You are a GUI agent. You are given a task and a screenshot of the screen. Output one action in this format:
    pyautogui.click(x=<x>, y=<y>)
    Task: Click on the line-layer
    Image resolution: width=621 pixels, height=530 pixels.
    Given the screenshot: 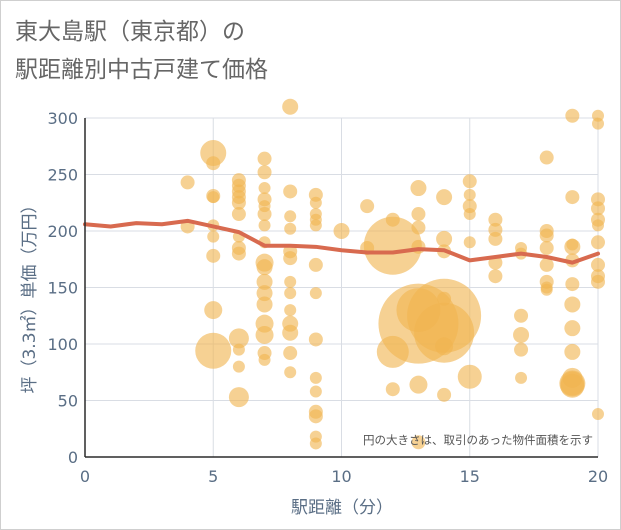 What is the action you would take?
    pyautogui.click(x=341, y=241)
    